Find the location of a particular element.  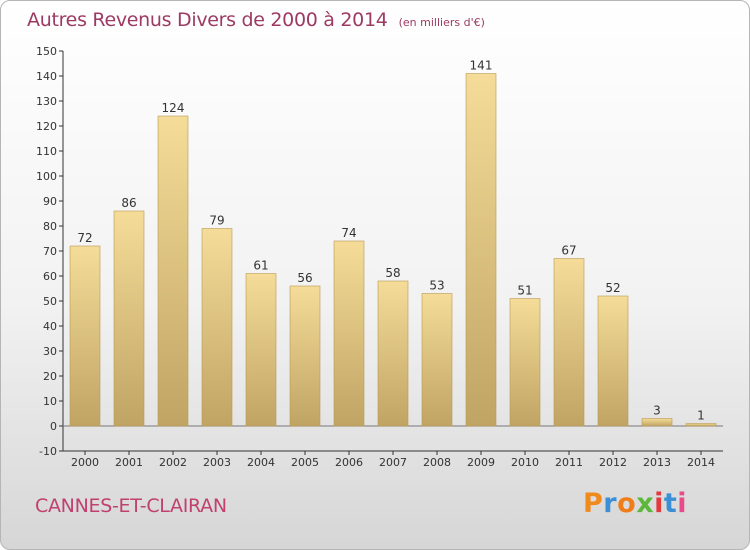

value-label-2002: 124 is located at coordinates (173, 108).